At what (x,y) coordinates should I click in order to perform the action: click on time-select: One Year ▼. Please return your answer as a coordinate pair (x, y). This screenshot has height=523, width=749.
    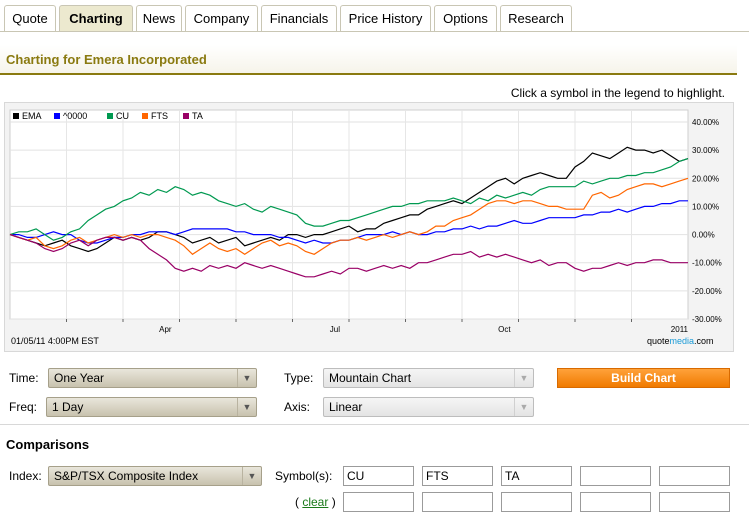
    Looking at the image, I should click on (152, 378).